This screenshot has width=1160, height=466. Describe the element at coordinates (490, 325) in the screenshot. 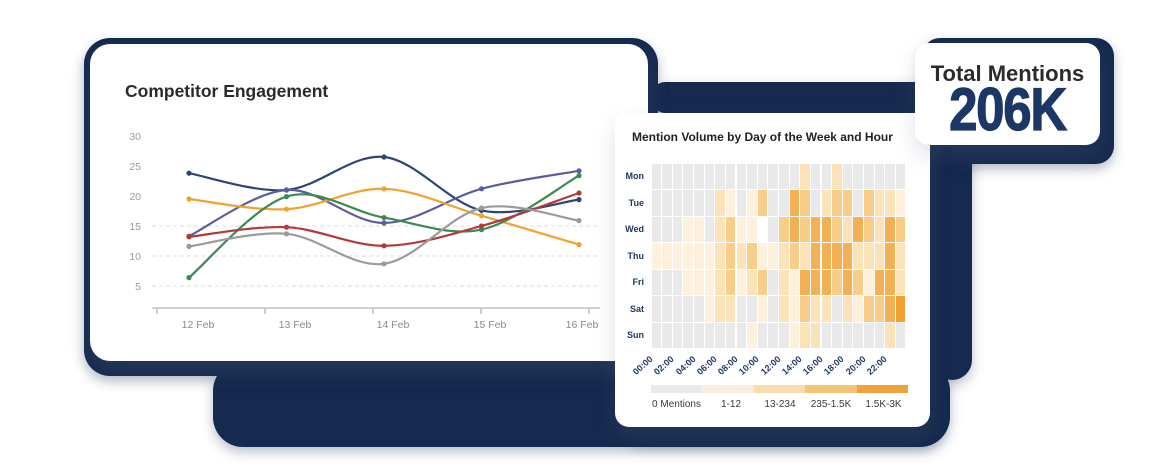

I see `svg-text: 15 Feb` at that location.